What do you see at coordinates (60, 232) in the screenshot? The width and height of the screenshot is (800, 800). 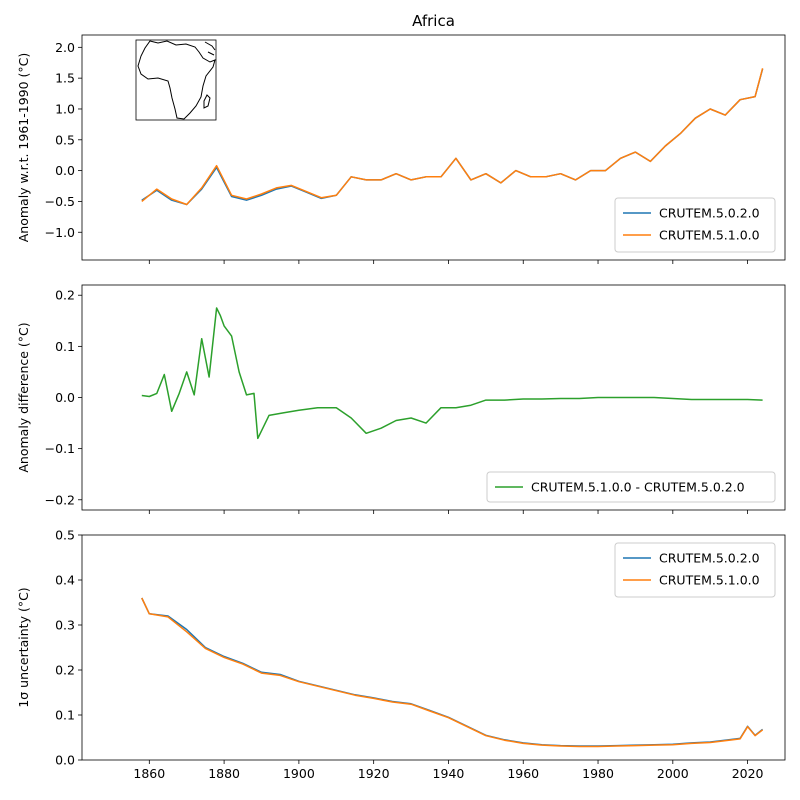 I see `y-tick-label: −1.0` at bounding box center [60, 232].